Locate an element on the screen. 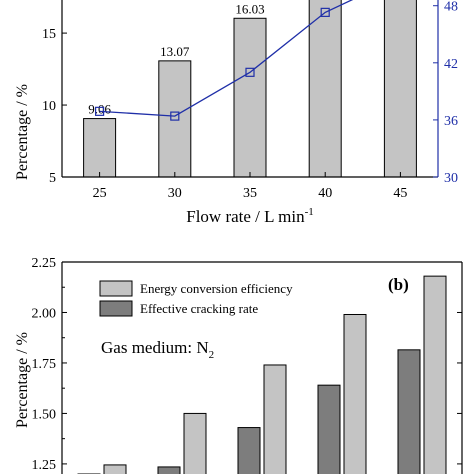 This screenshot has height=474, width=474. x-tick-label: 30 is located at coordinates (175, 193).